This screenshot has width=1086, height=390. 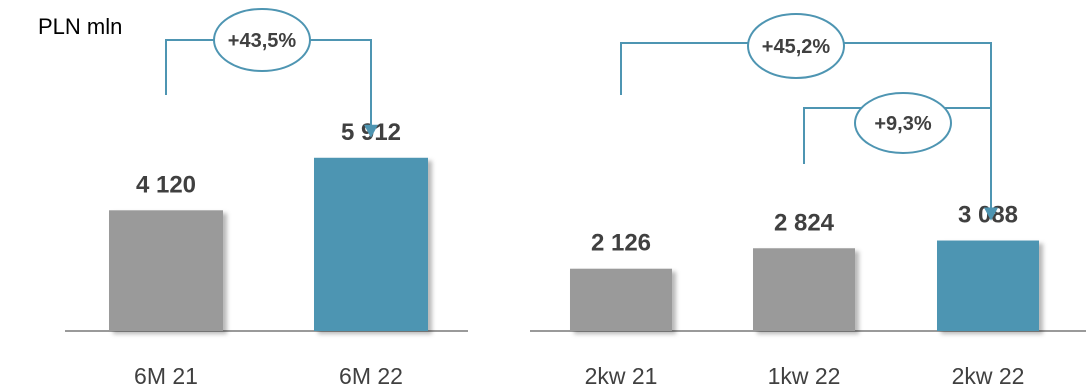 What do you see at coordinates (621, 243) in the screenshot?
I see `bar-value-label: 2 126` at bounding box center [621, 243].